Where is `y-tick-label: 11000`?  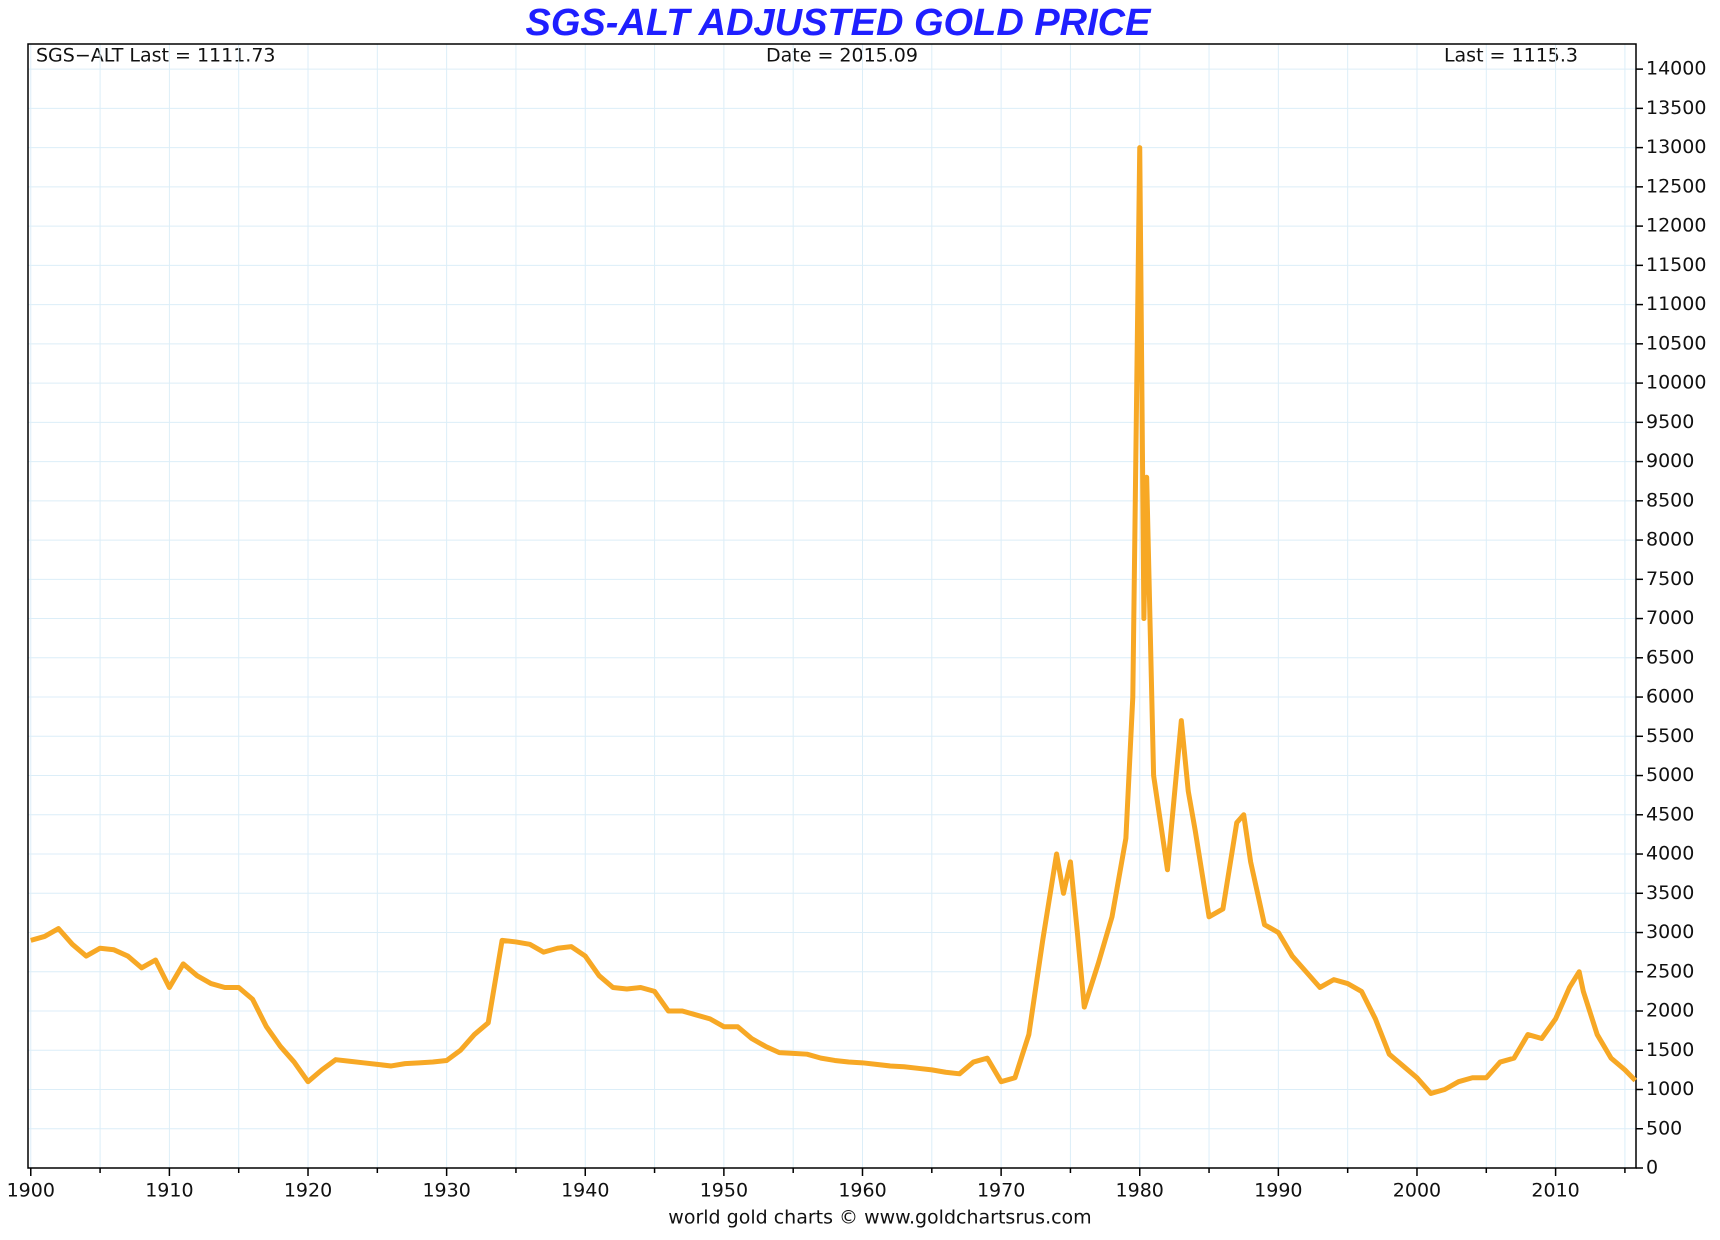
y-tick-label: 11000 is located at coordinates (1676, 304).